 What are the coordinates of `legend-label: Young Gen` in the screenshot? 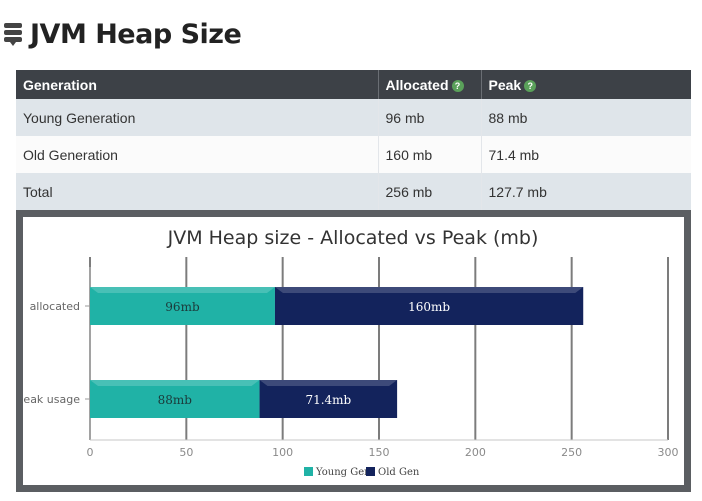 It's located at (343, 472).